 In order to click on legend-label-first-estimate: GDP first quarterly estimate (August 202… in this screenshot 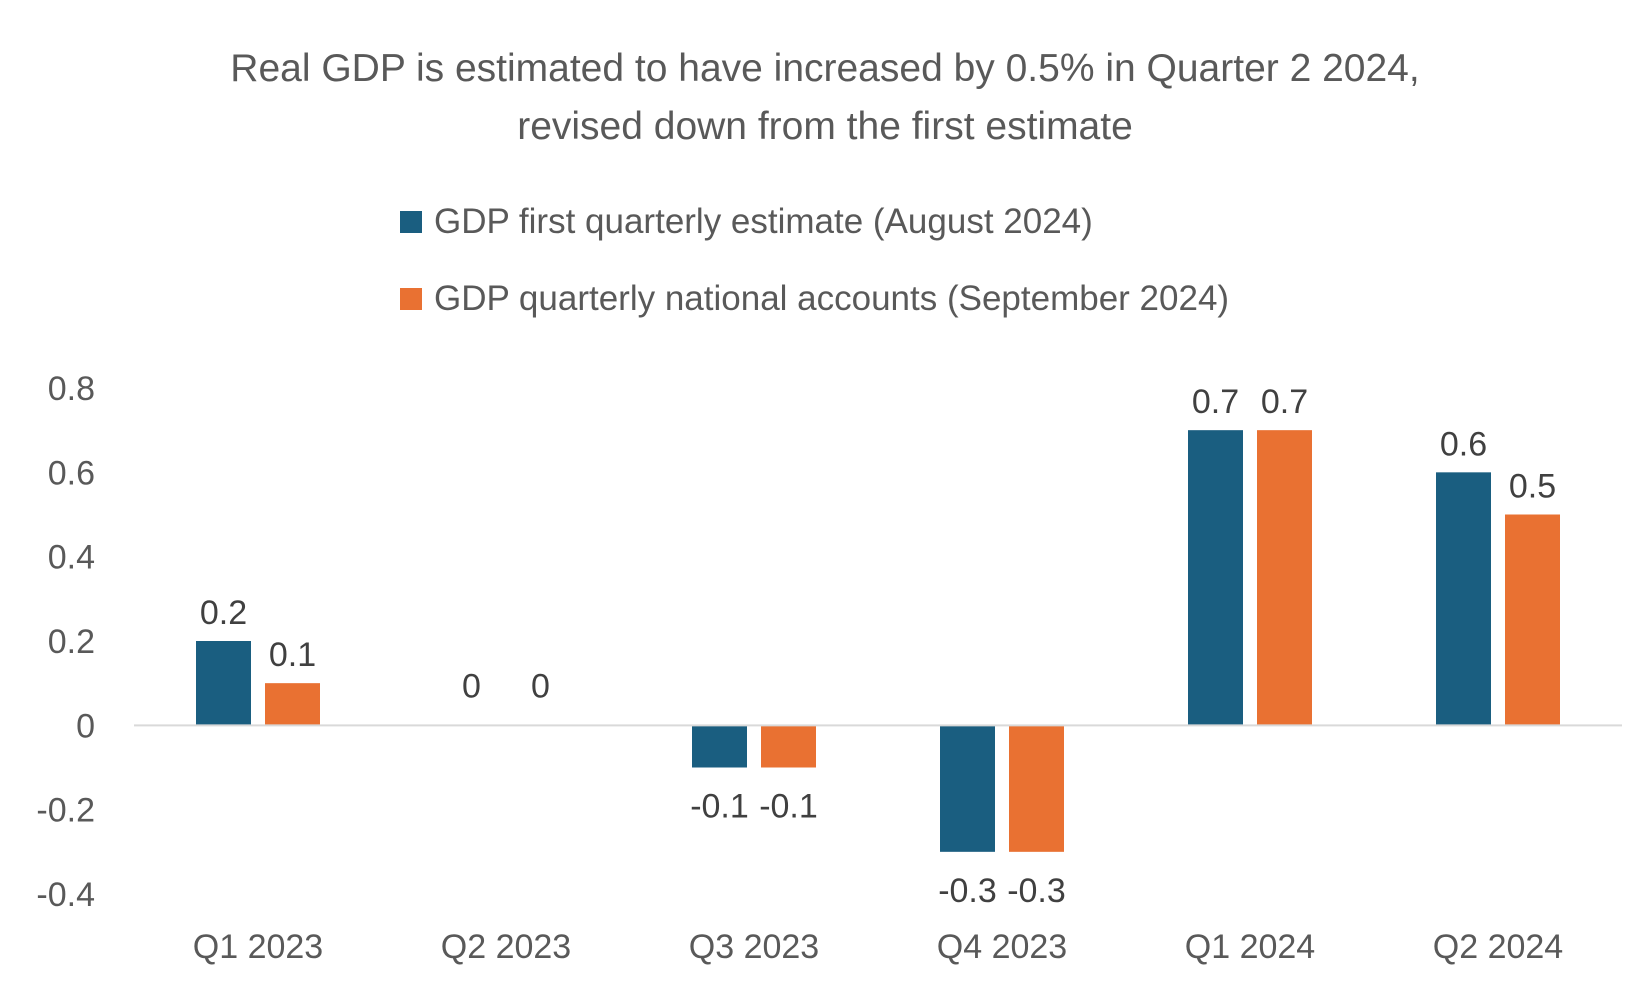, I will do `click(763, 221)`.